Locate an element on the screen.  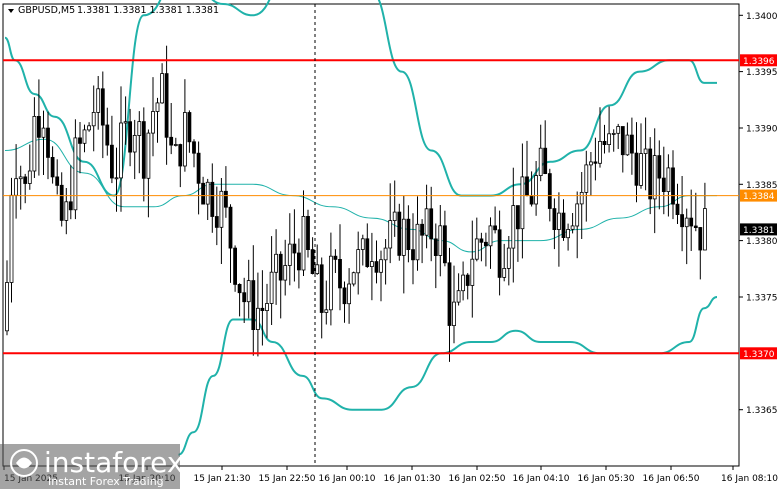
x-tick-label: 16 Jan 04:10 is located at coordinates (541, 479).